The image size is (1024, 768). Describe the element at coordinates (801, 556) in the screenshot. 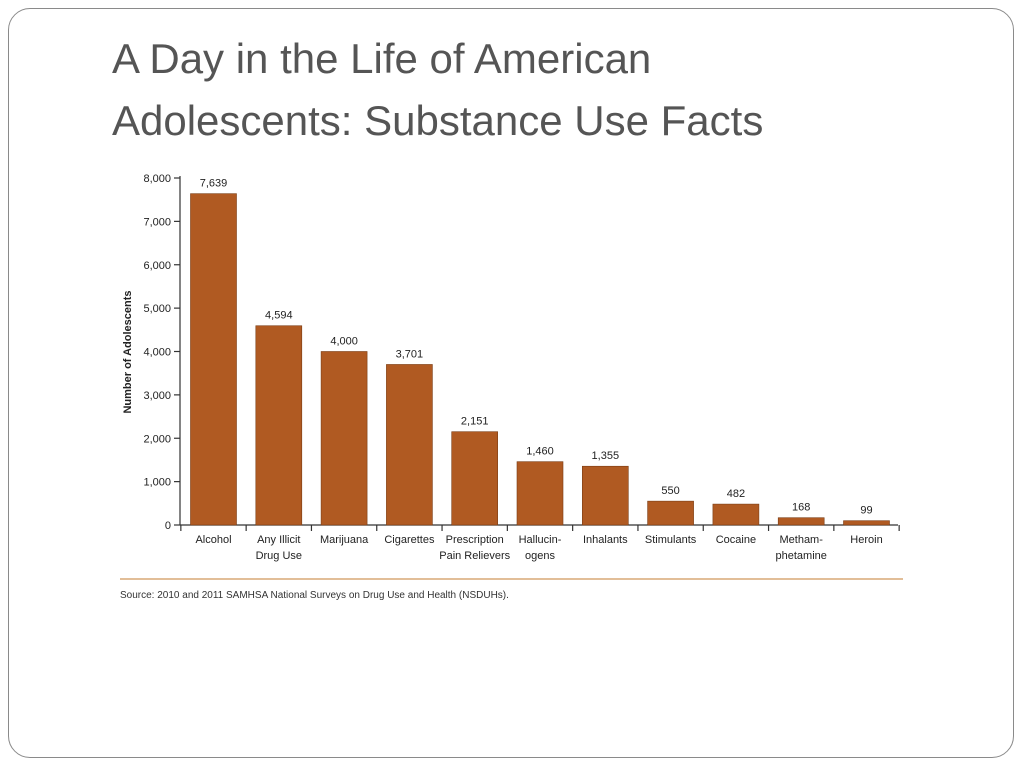

I see `x-category-label: phetamine` at that location.